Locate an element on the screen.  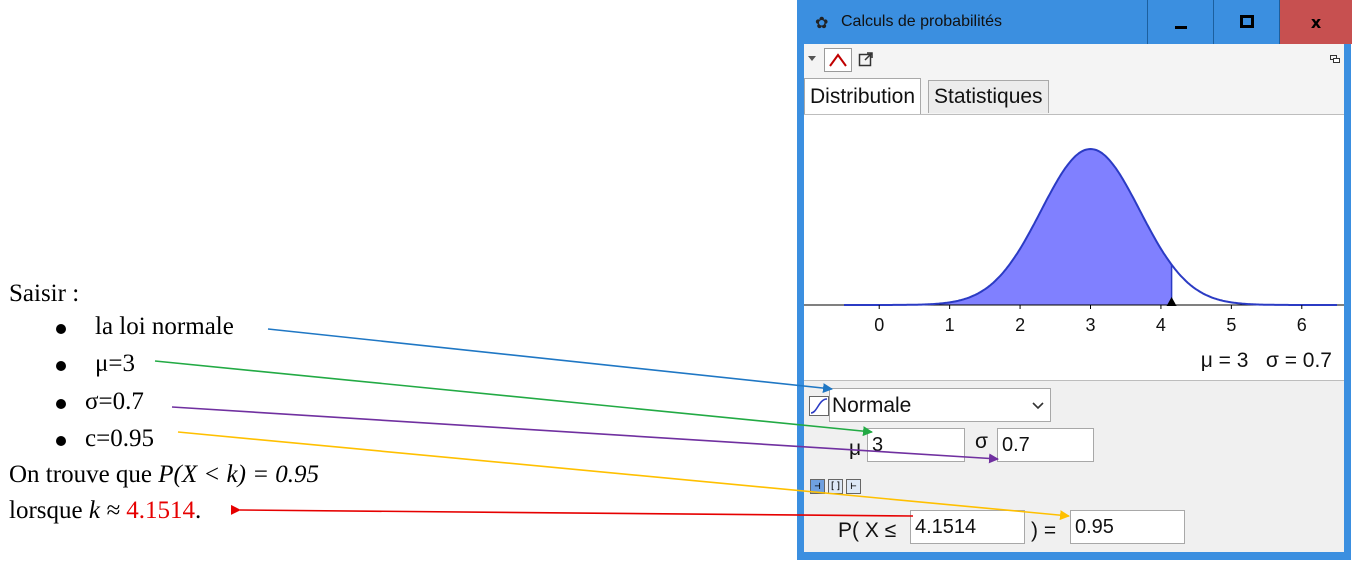
sigma-input: 0.7 is located at coordinates (1045, 445).